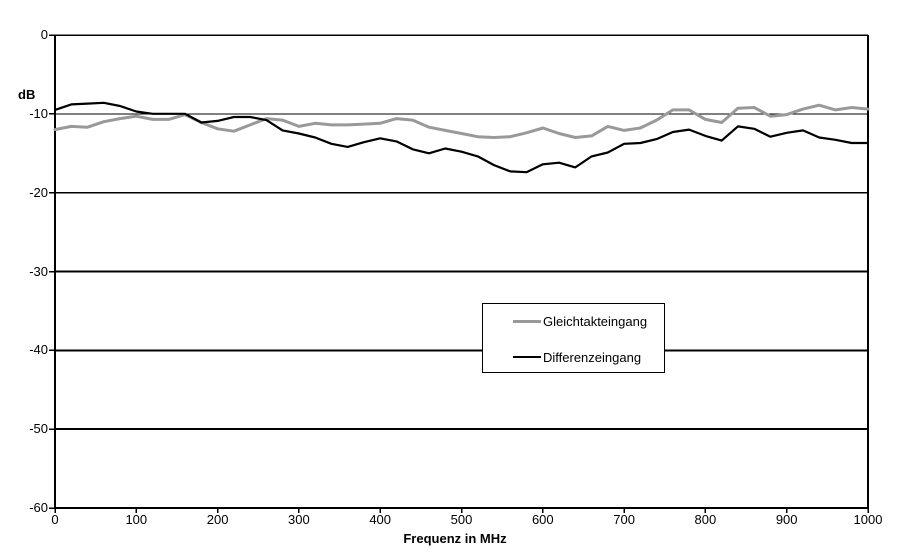  What do you see at coordinates (55, 519) in the screenshot?
I see `x-tick-label: 0` at bounding box center [55, 519].